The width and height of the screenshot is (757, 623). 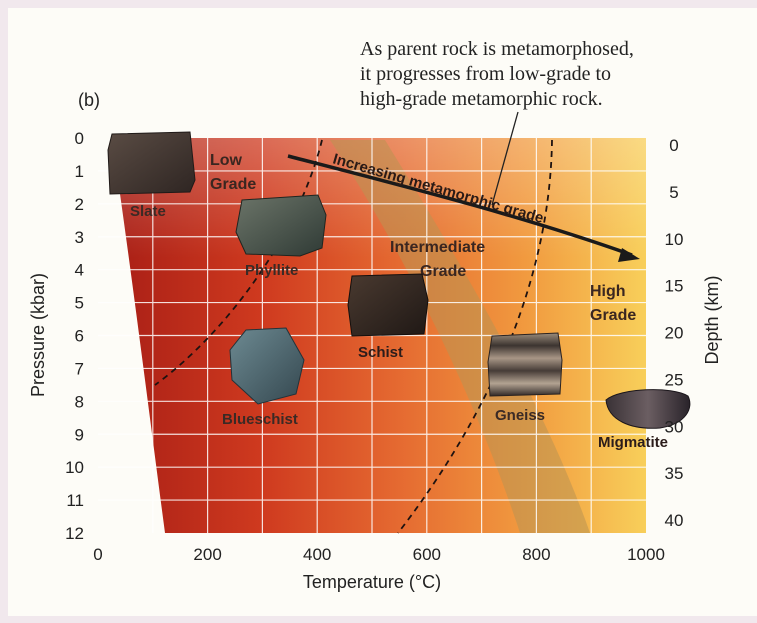 What do you see at coordinates (79, 401) in the screenshot?
I see `y-left-tick-8: 8` at bounding box center [79, 401].